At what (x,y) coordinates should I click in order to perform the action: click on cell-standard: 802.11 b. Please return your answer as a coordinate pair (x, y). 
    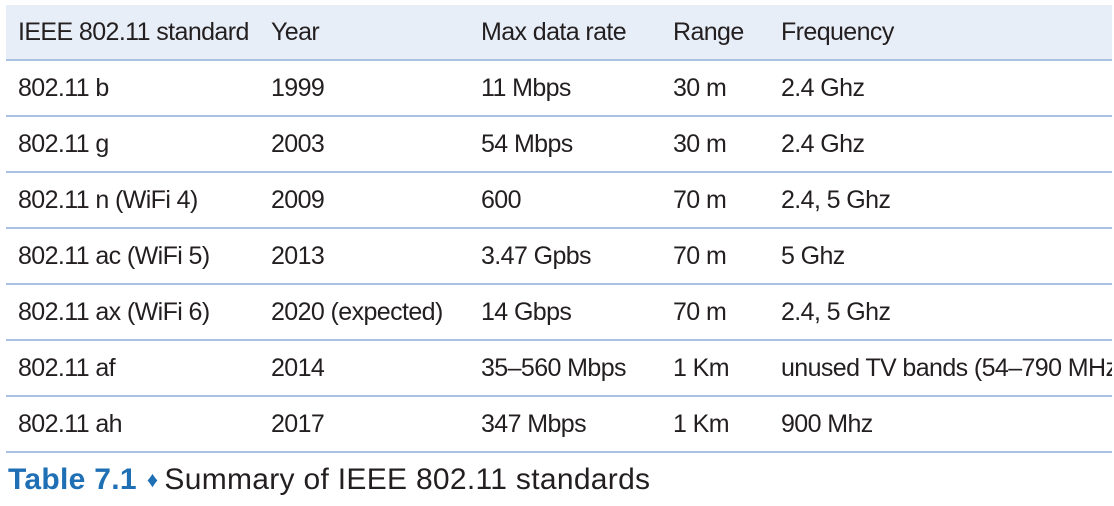
    Looking at the image, I should click on (63, 87).